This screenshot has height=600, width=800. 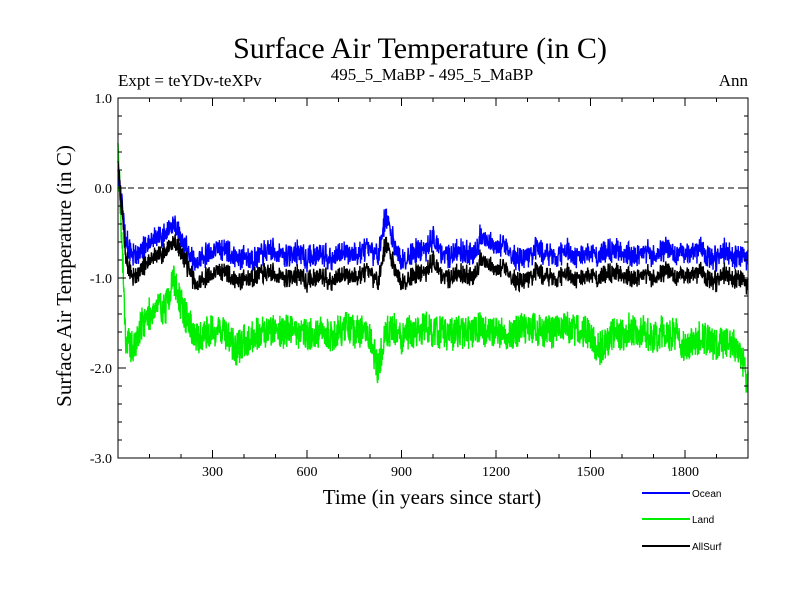 I want to click on x-tick-label: 600, so click(x=307, y=472).